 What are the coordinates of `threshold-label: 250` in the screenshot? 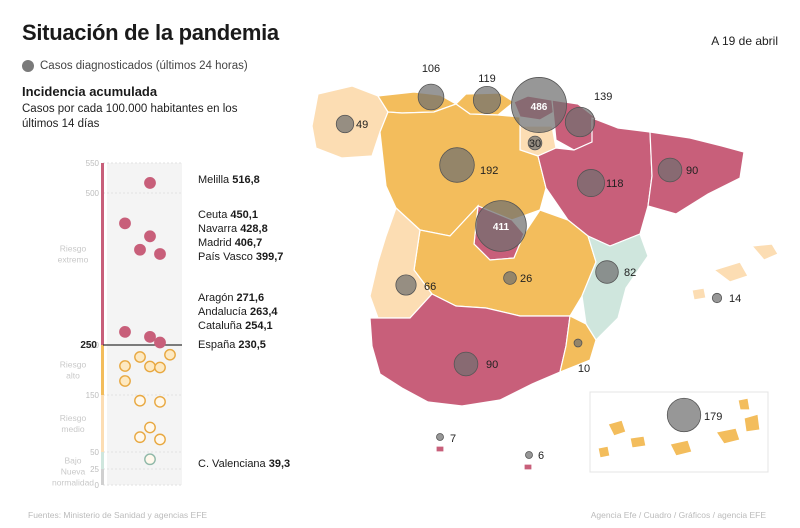 It's located at (88, 345).